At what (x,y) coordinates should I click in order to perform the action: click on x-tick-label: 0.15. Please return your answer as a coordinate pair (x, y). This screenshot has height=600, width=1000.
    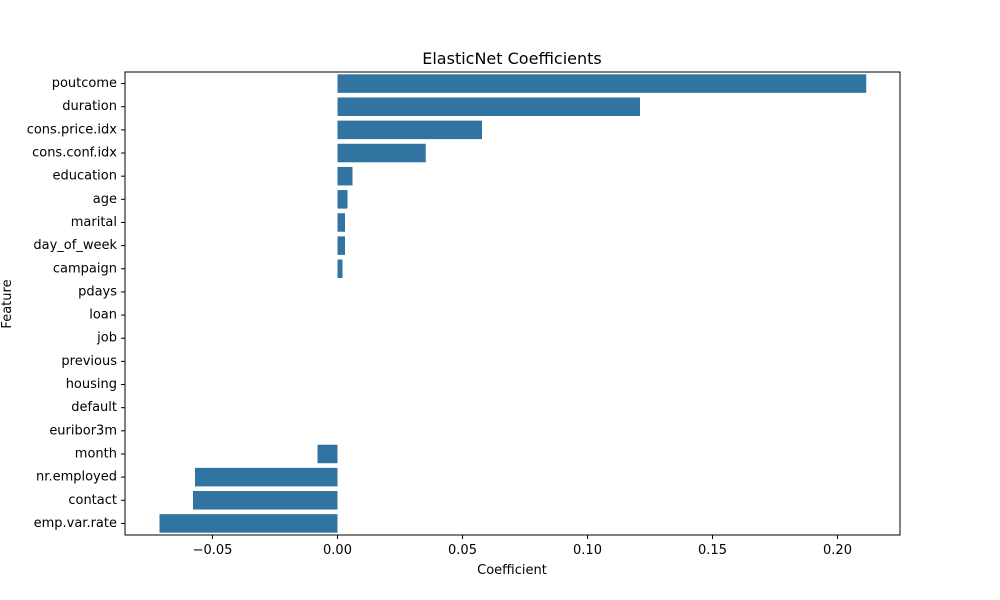
    Looking at the image, I should click on (712, 550).